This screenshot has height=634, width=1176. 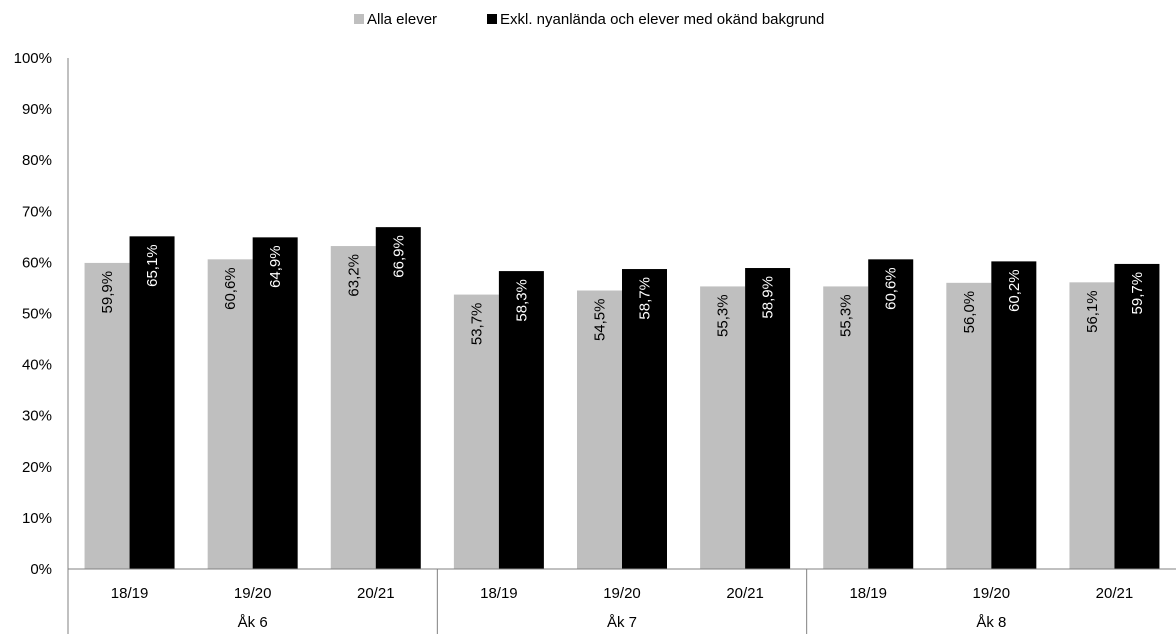 What do you see at coordinates (1092, 311) in the screenshot?
I see `data-label: 56,1%` at bounding box center [1092, 311].